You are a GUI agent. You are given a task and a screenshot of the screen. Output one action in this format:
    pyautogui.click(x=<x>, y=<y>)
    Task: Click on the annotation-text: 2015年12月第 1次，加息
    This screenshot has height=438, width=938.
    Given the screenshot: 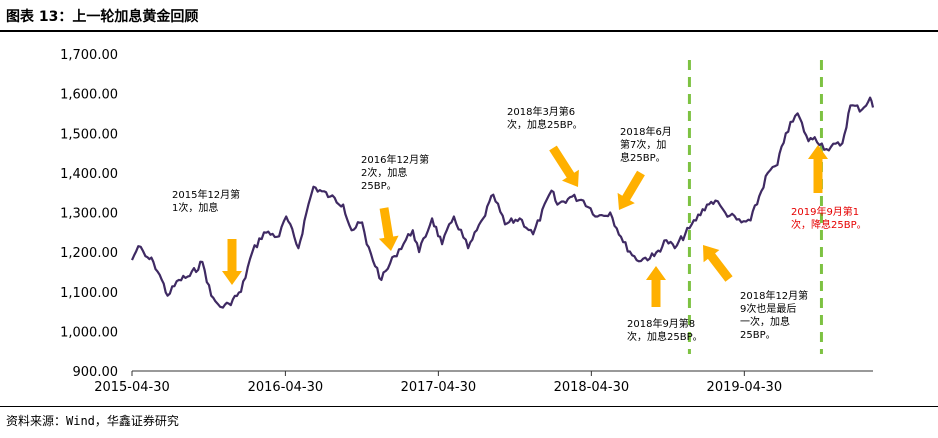 What is the action you would take?
    pyautogui.click(x=206, y=201)
    